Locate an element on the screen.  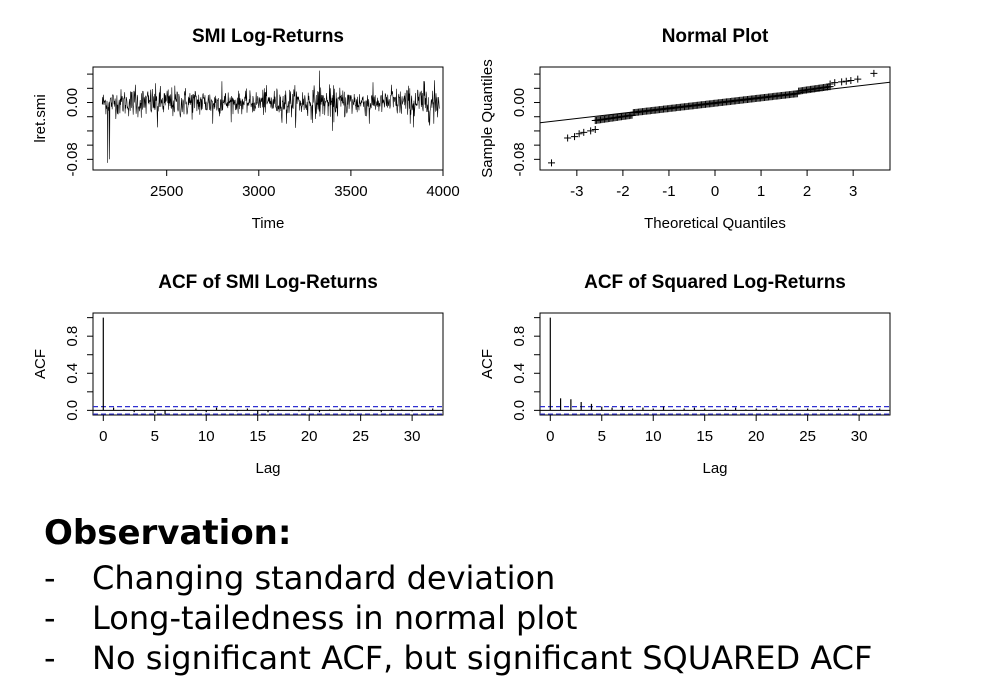
x-tick-label: 1 is located at coordinates (761, 191).